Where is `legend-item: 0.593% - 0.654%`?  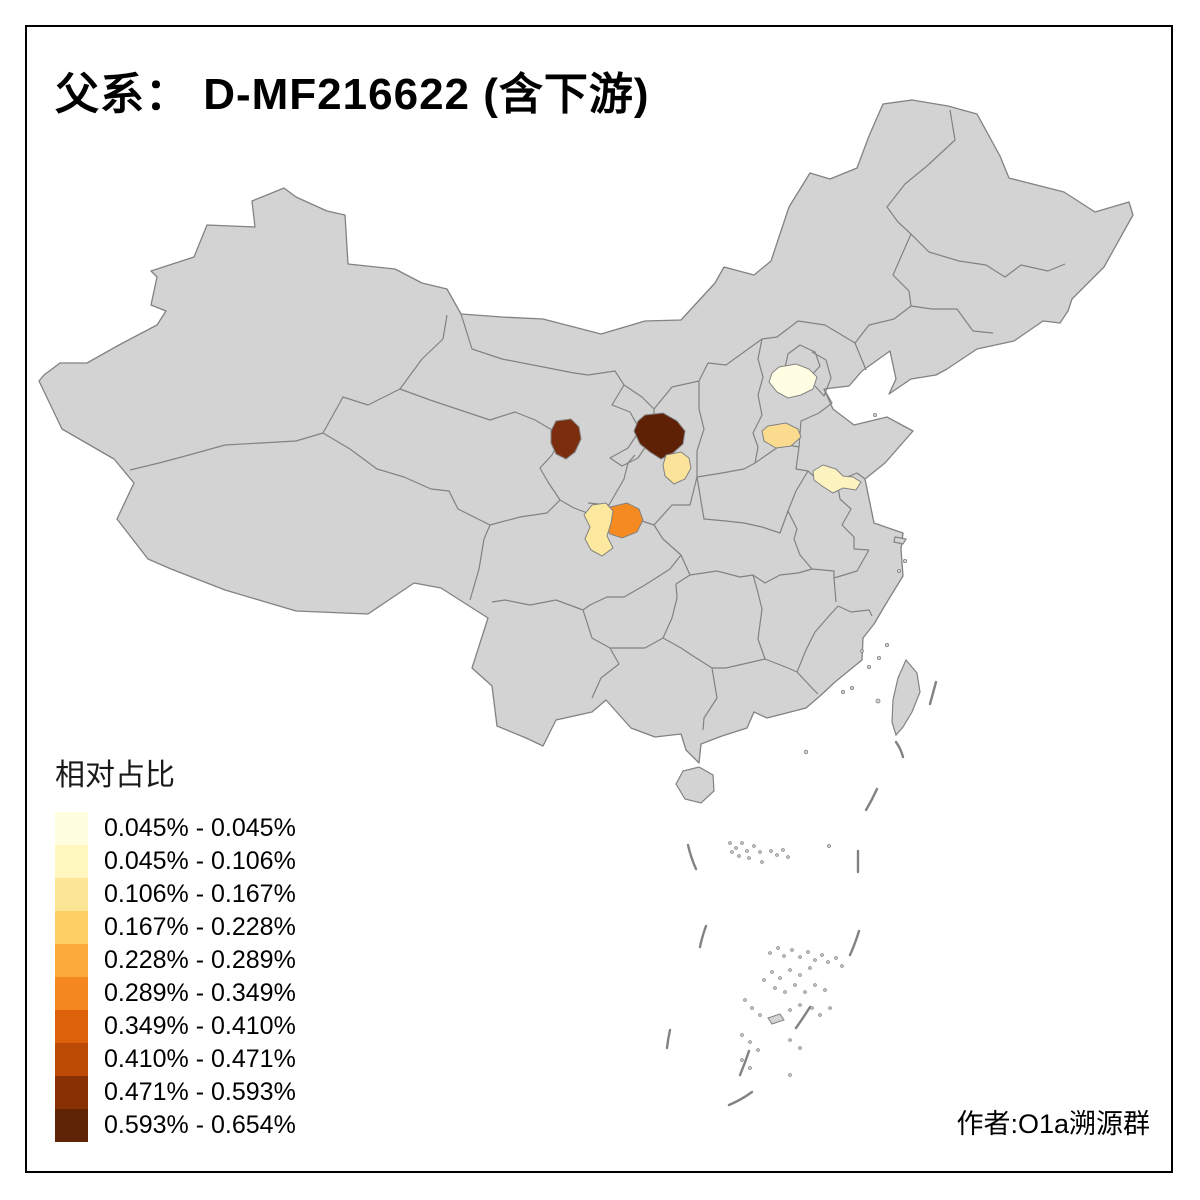 legend-item: 0.593% - 0.654% is located at coordinates (175, 1125).